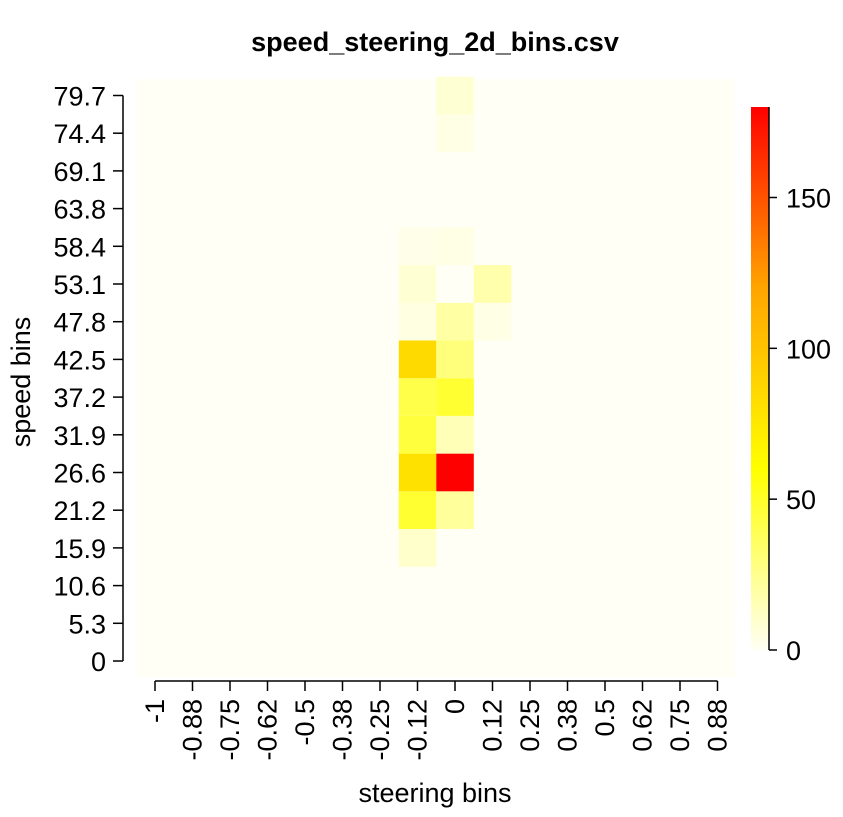  Describe the element at coordinates (79, 360) in the screenshot. I see `y-tick-label: 42.5` at that location.